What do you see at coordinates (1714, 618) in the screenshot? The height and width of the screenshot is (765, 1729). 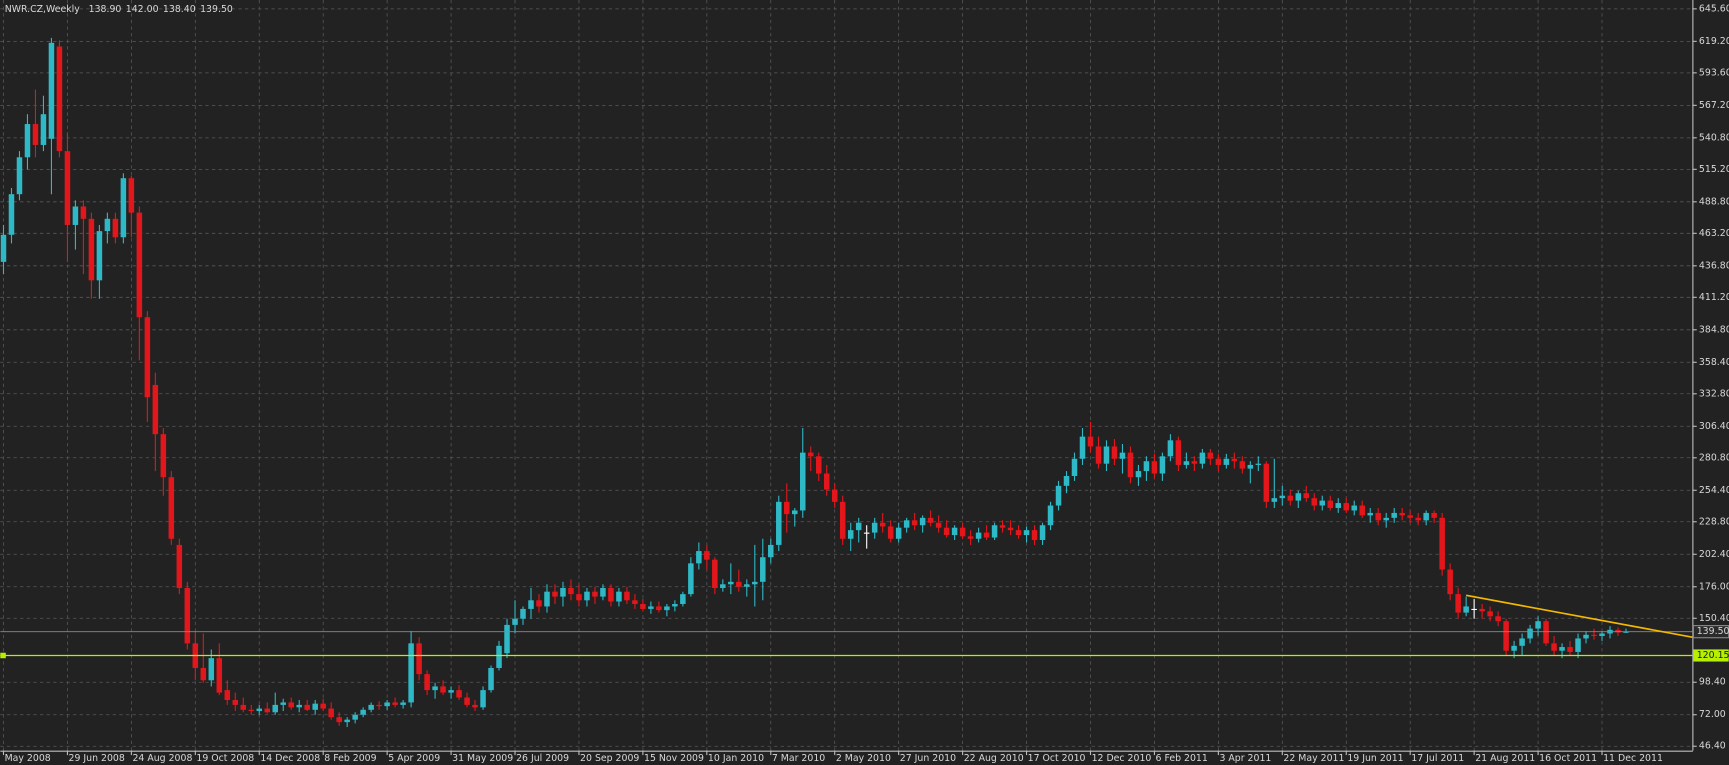 I see `y-tick-label: 150.40` at bounding box center [1714, 618].